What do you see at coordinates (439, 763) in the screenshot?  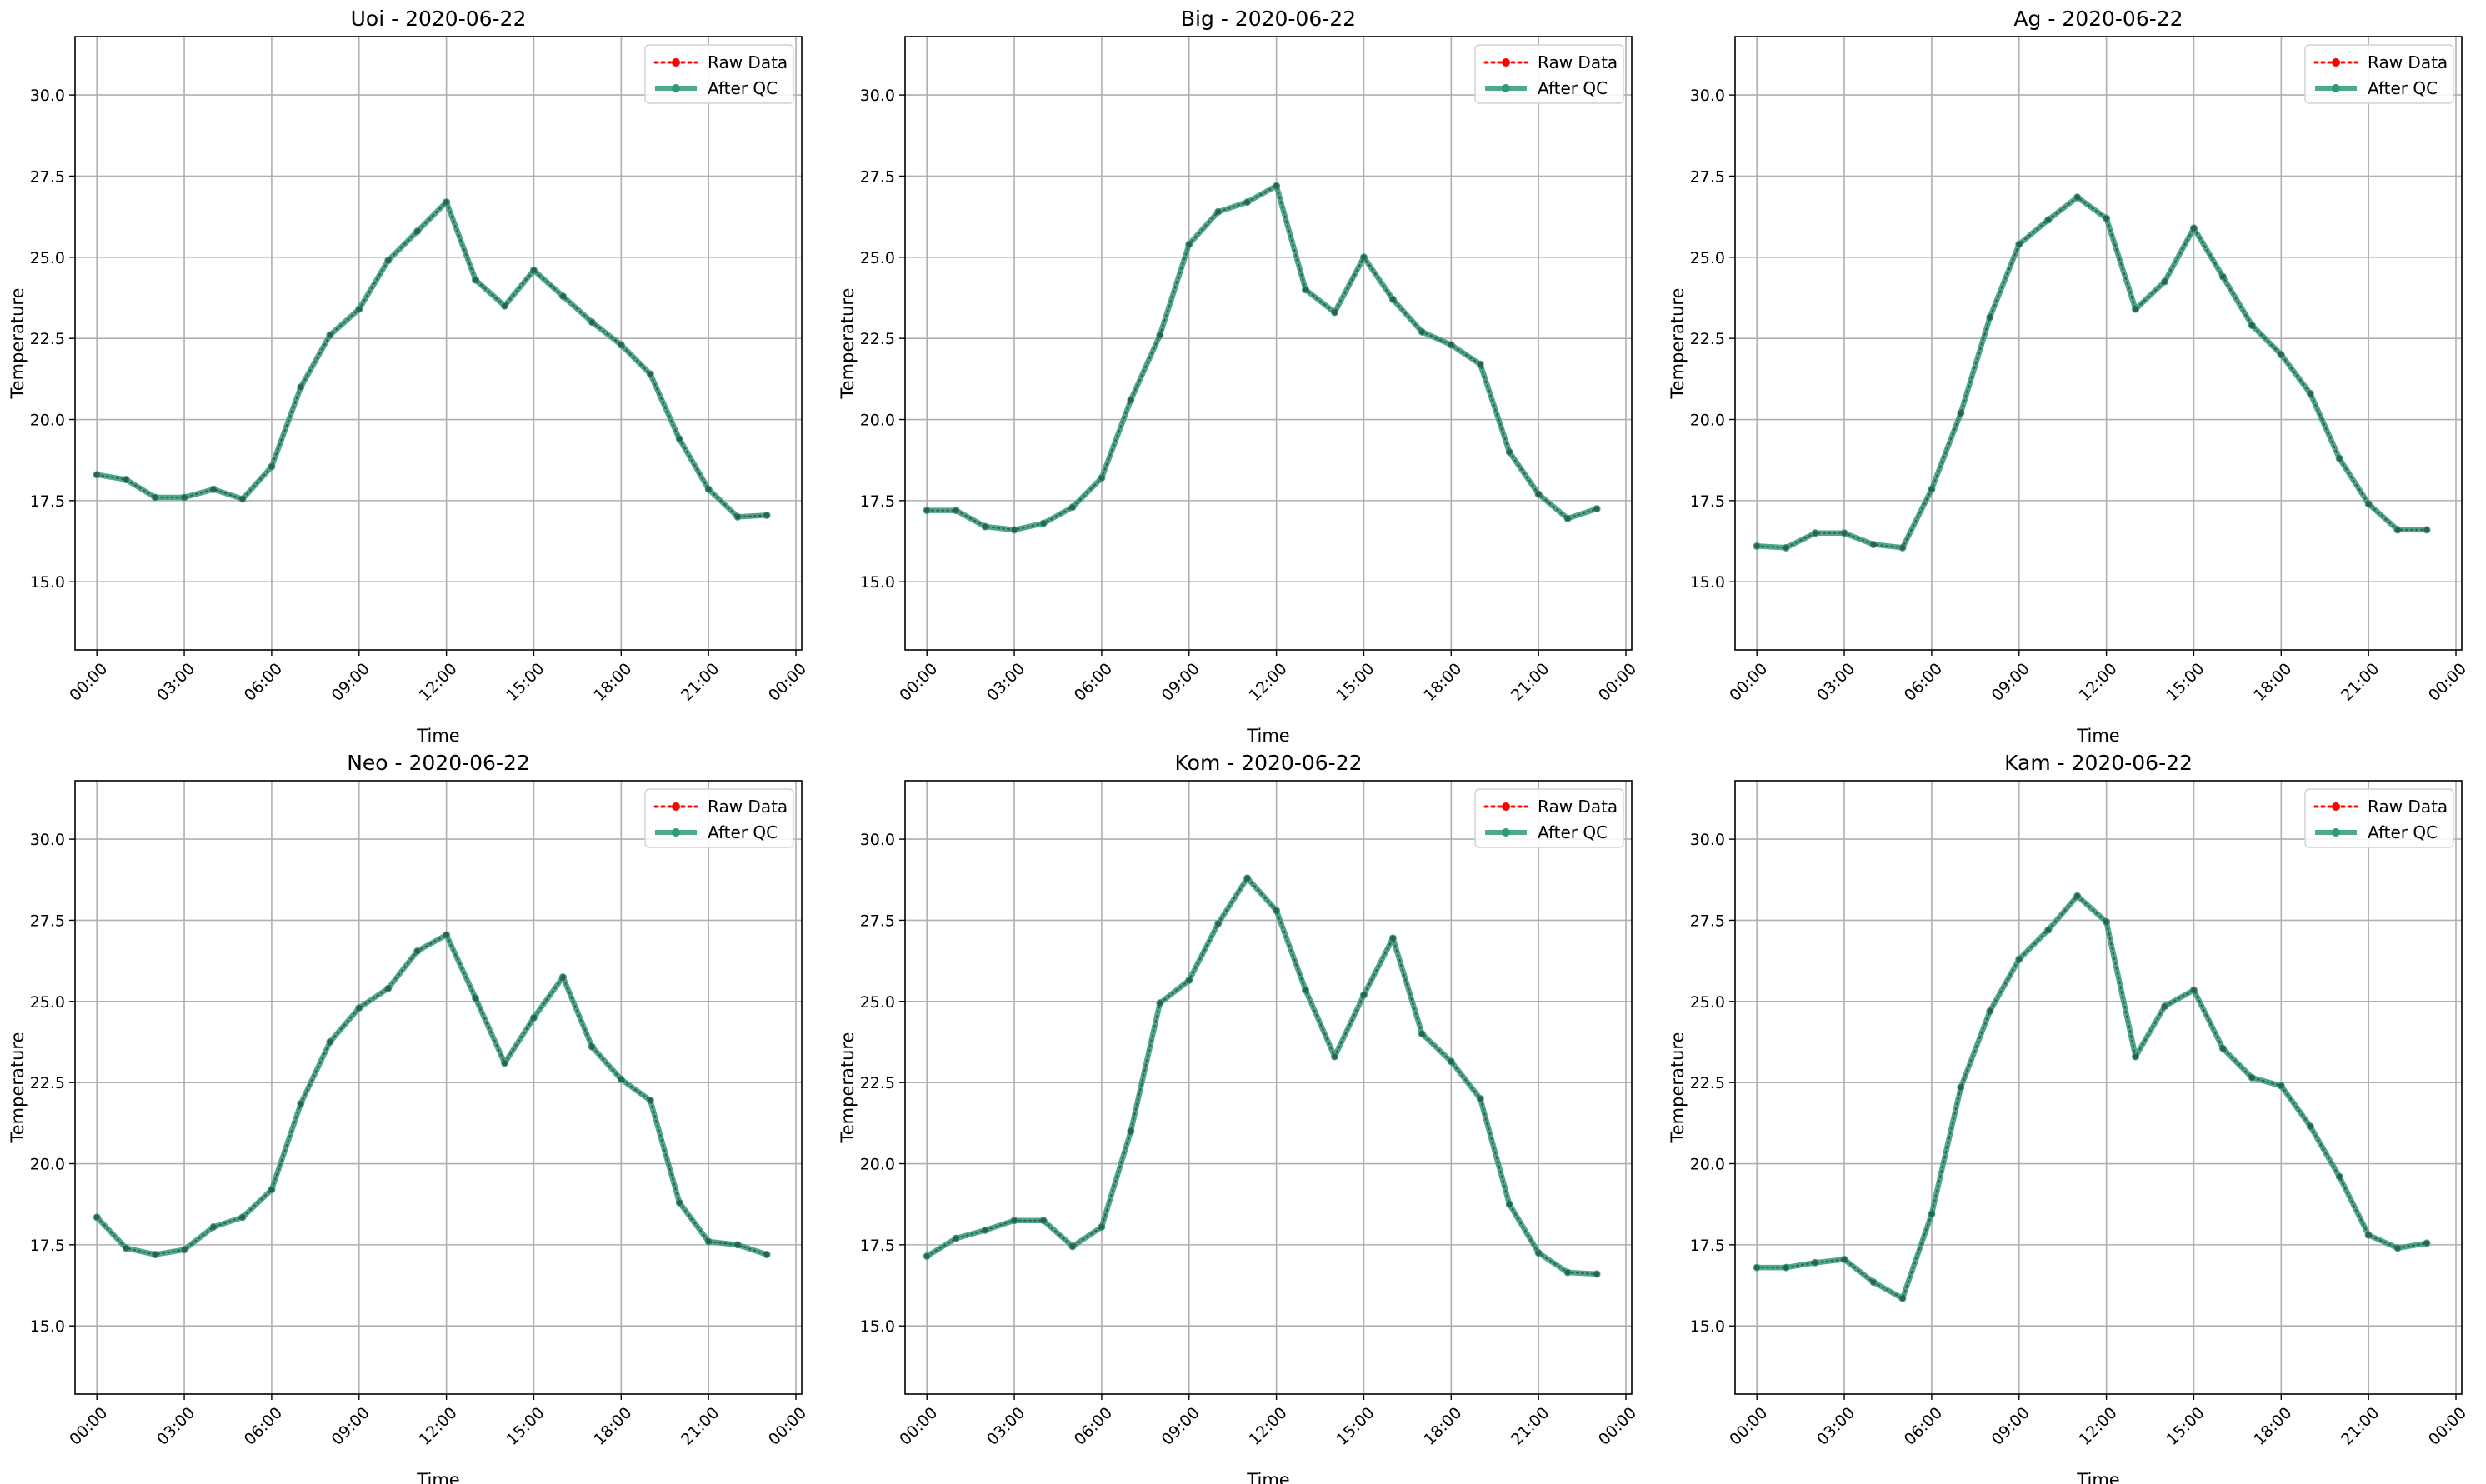 I see `chart-title: Neo - 2020-06-22` at bounding box center [439, 763].